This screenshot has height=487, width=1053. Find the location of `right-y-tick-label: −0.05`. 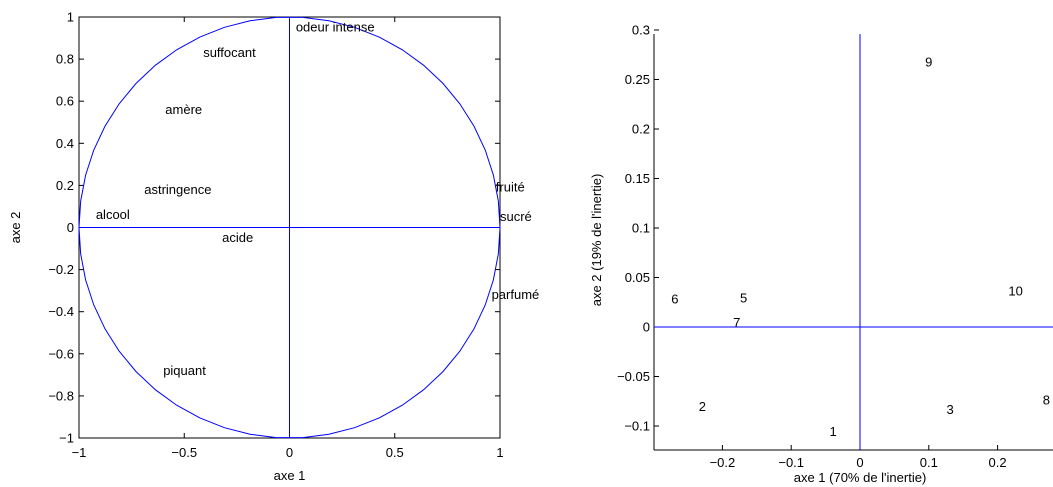

right-y-tick-label: −0.05 is located at coordinates (633, 376).